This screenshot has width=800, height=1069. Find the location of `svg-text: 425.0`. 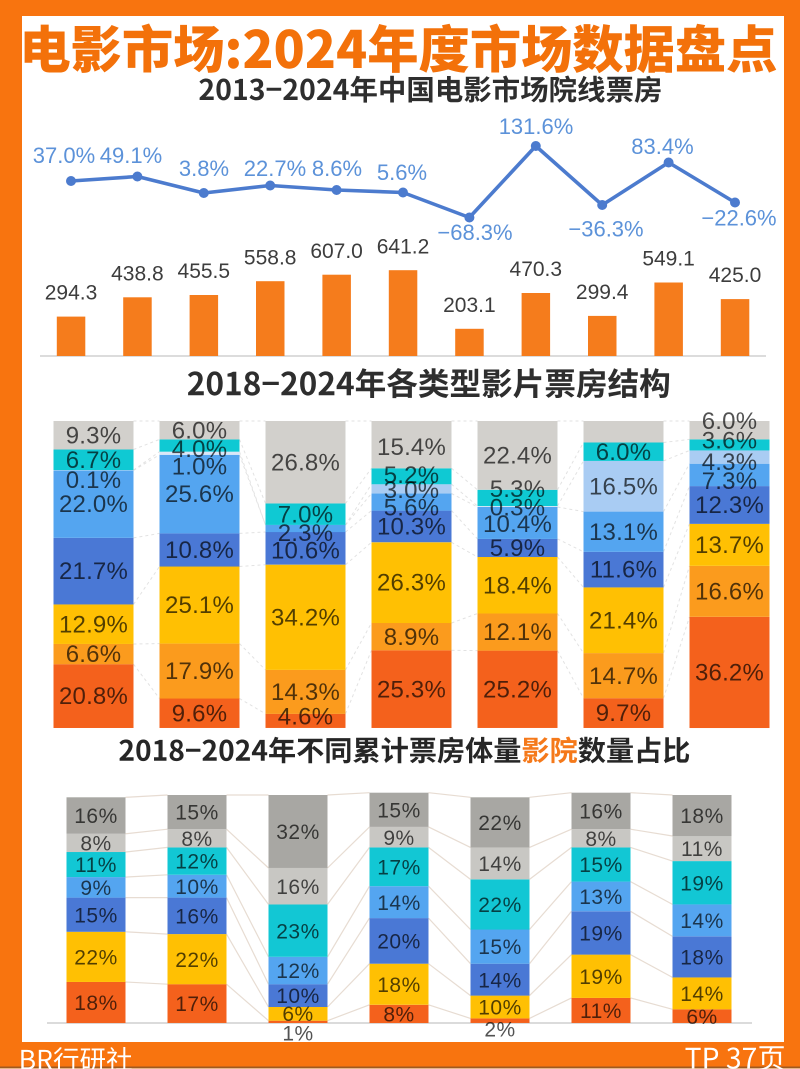

svg-text: 425.0 is located at coordinates (735, 275).